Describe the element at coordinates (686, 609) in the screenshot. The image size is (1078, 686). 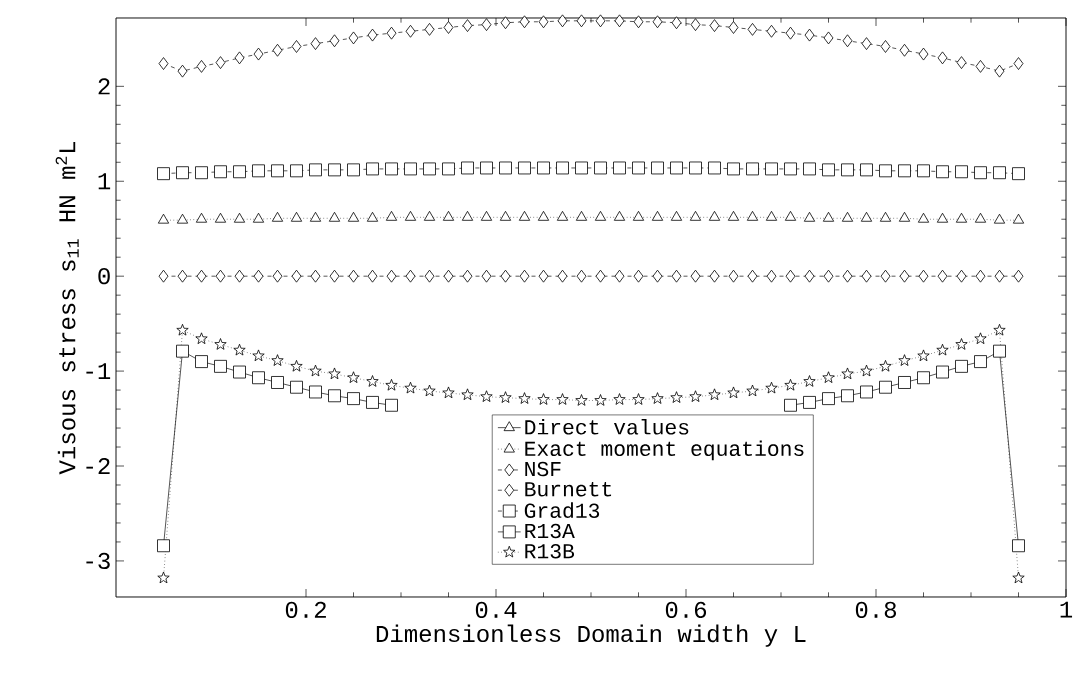
I see `x-tick-label: 0.6` at that location.